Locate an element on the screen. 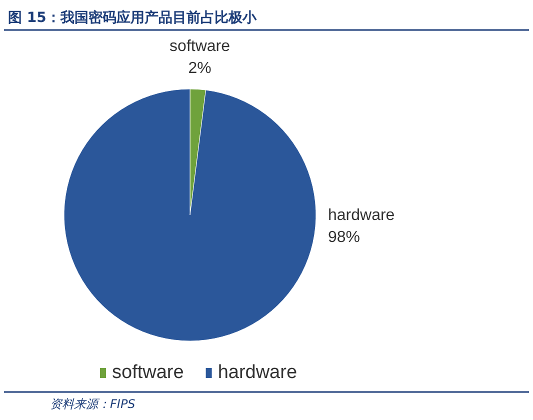  legend-label: hardware is located at coordinates (258, 372).